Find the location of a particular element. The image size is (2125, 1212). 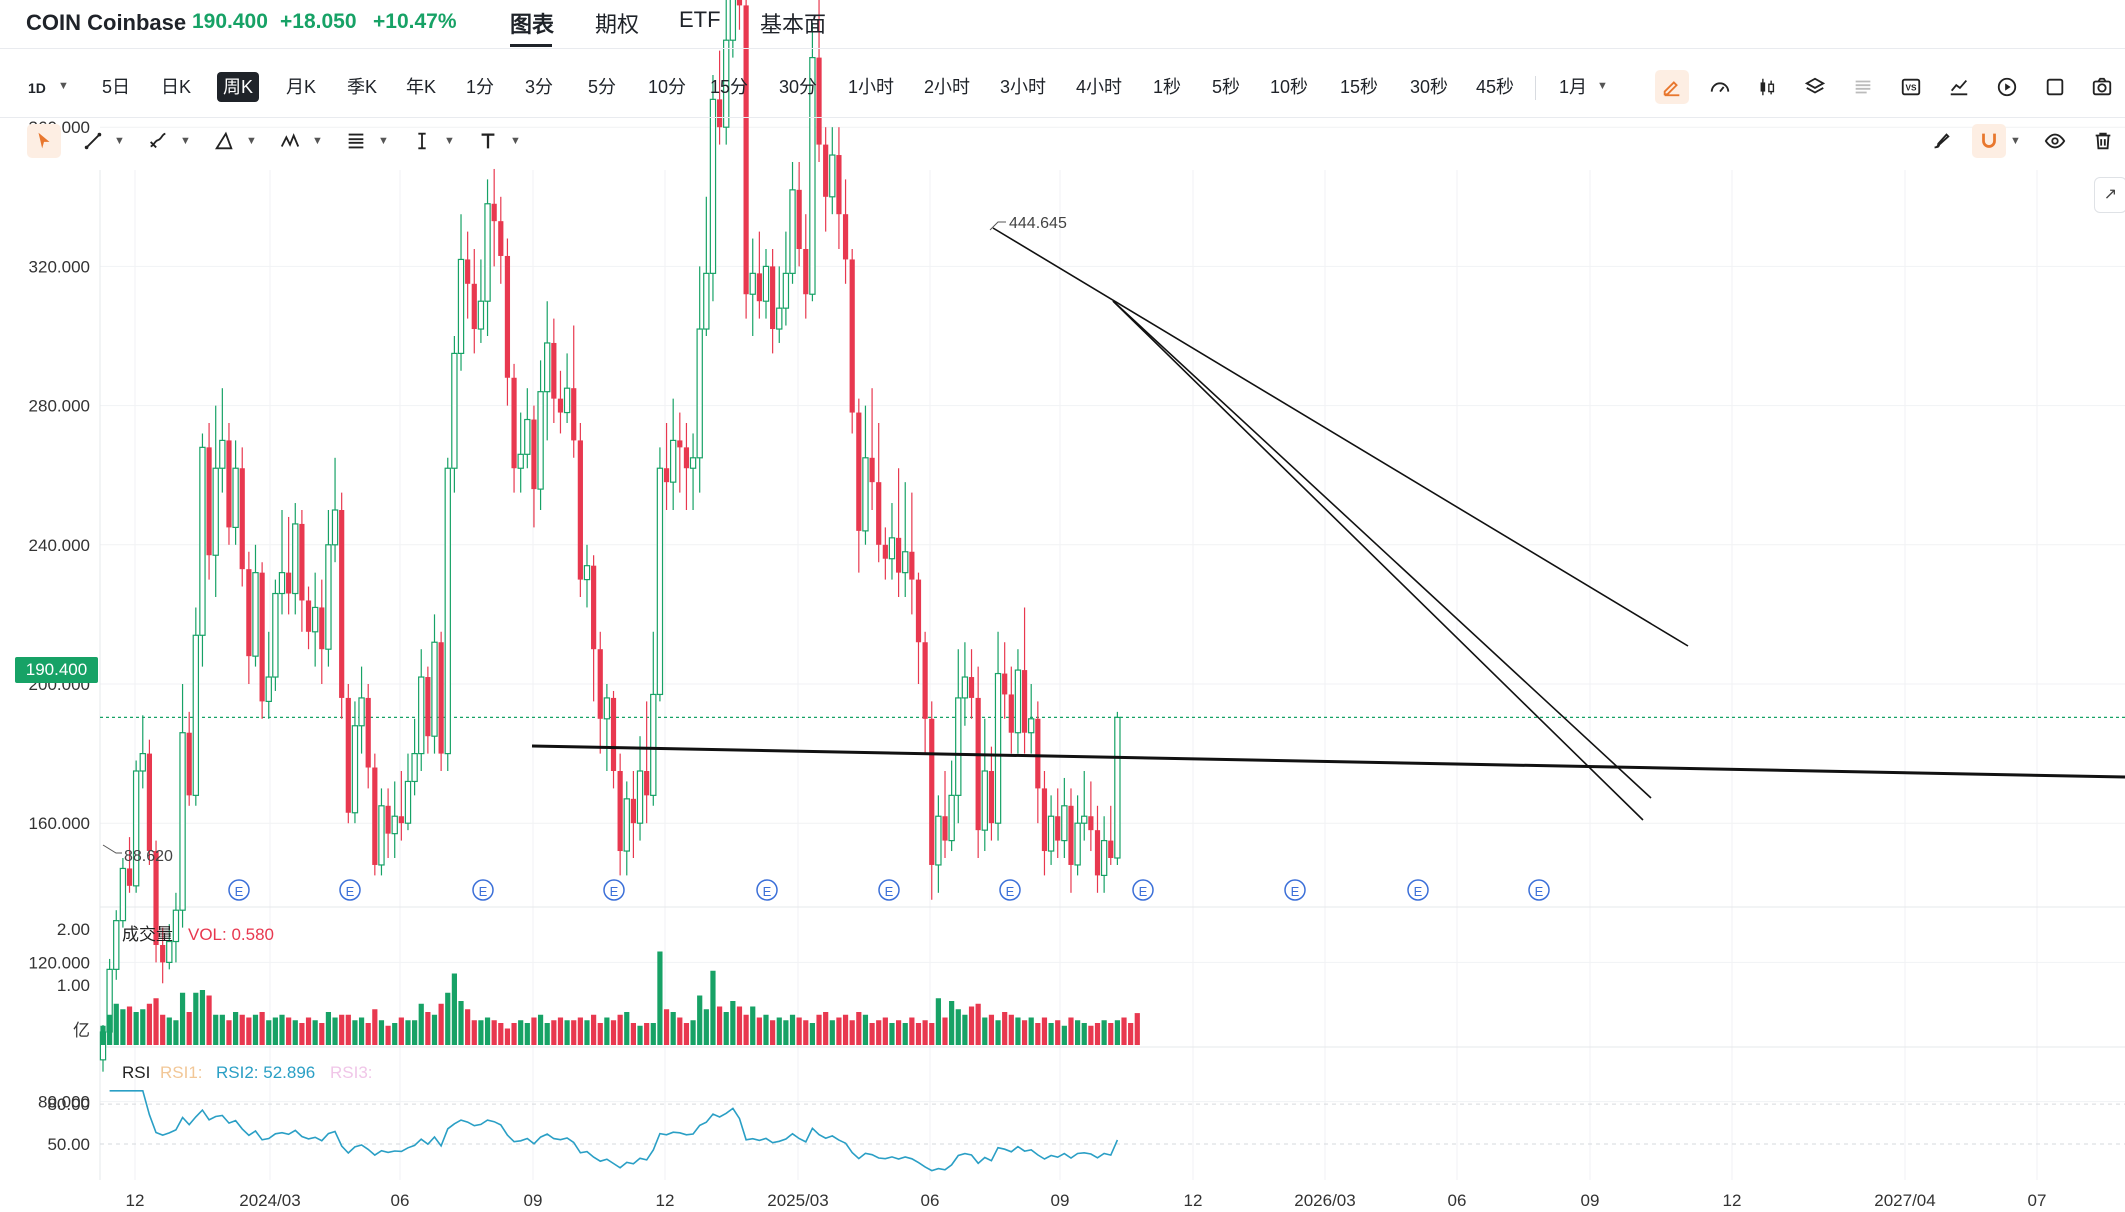

timeframe-button: 3分 is located at coordinates (539, 87).